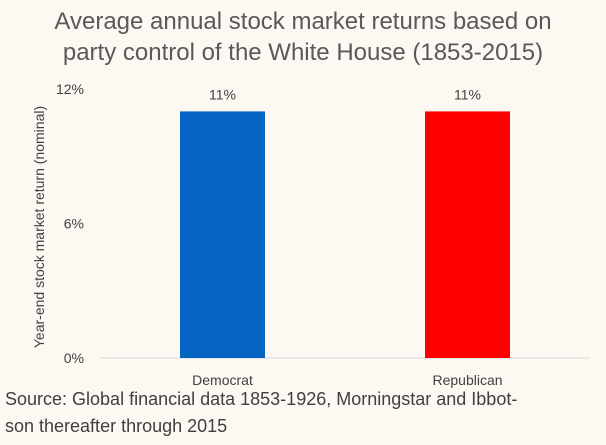  What do you see at coordinates (345, 94) in the screenshot?
I see `data-labels-group: 11% 11%` at bounding box center [345, 94].